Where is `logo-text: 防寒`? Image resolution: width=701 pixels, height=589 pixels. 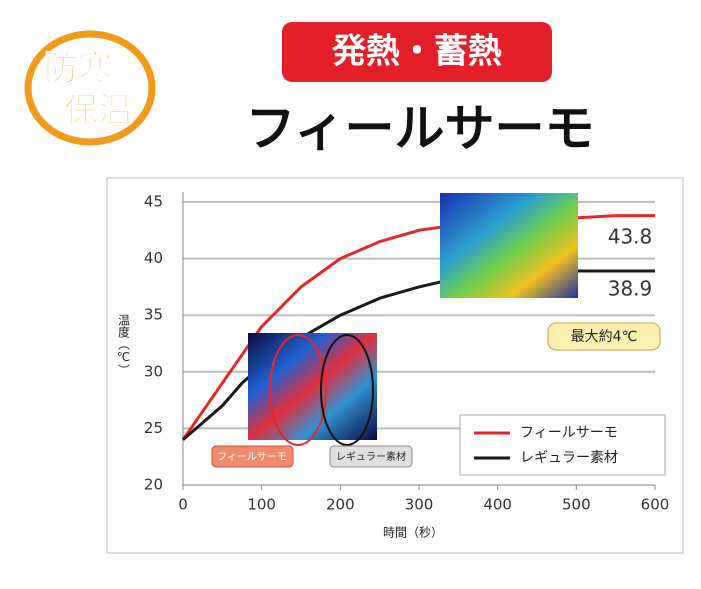
logo-text: 防寒 is located at coordinates (78, 69).